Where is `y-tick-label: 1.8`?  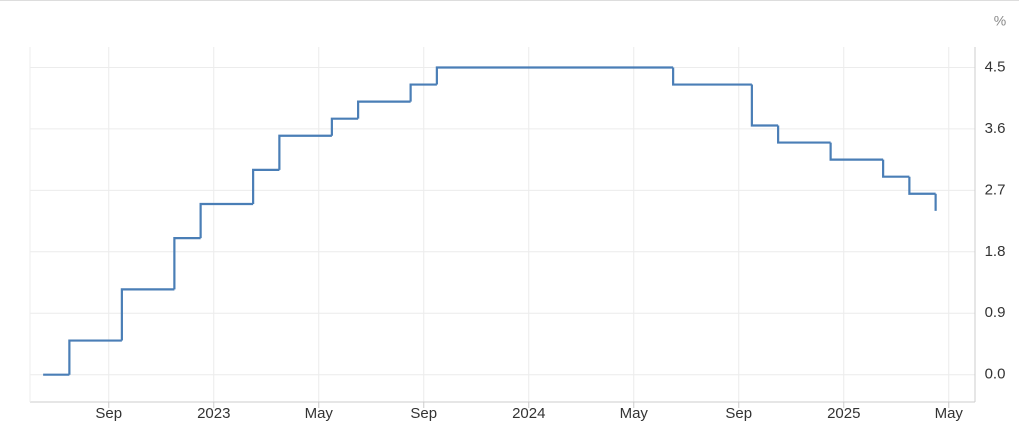
y-tick-label: 1.8 is located at coordinates (995, 251).